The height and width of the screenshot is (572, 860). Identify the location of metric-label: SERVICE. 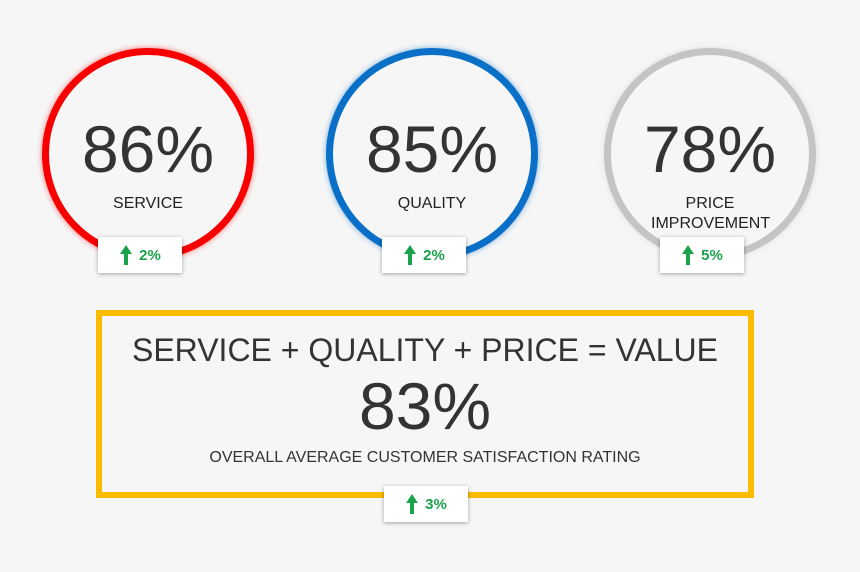
(148, 203).